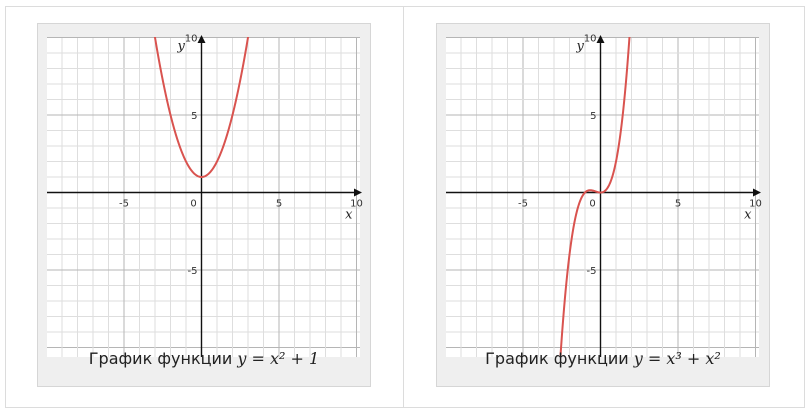  What do you see at coordinates (278, 358) in the screenshot?
I see `caption-formula: y = x² + 1` at bounding box center [278, 358].